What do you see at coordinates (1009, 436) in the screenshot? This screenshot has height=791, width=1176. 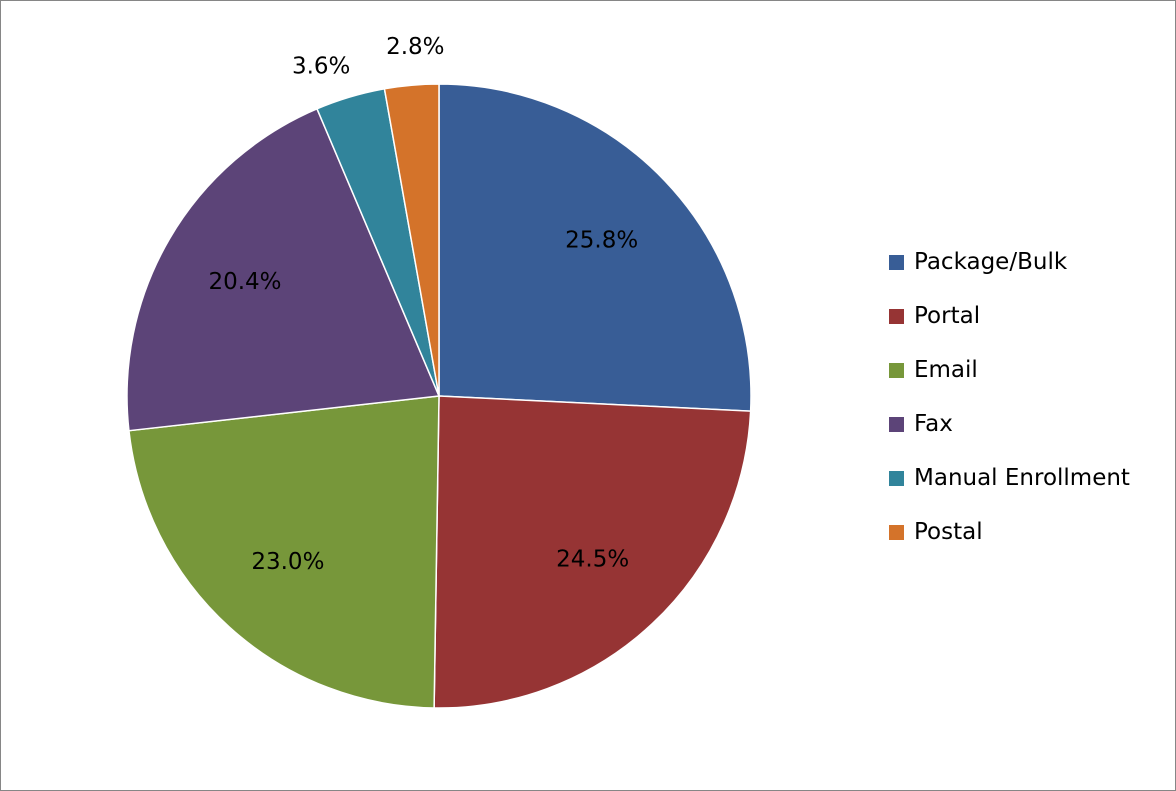 I see `legend-item: Fax` at bounding box center [1009, 436].